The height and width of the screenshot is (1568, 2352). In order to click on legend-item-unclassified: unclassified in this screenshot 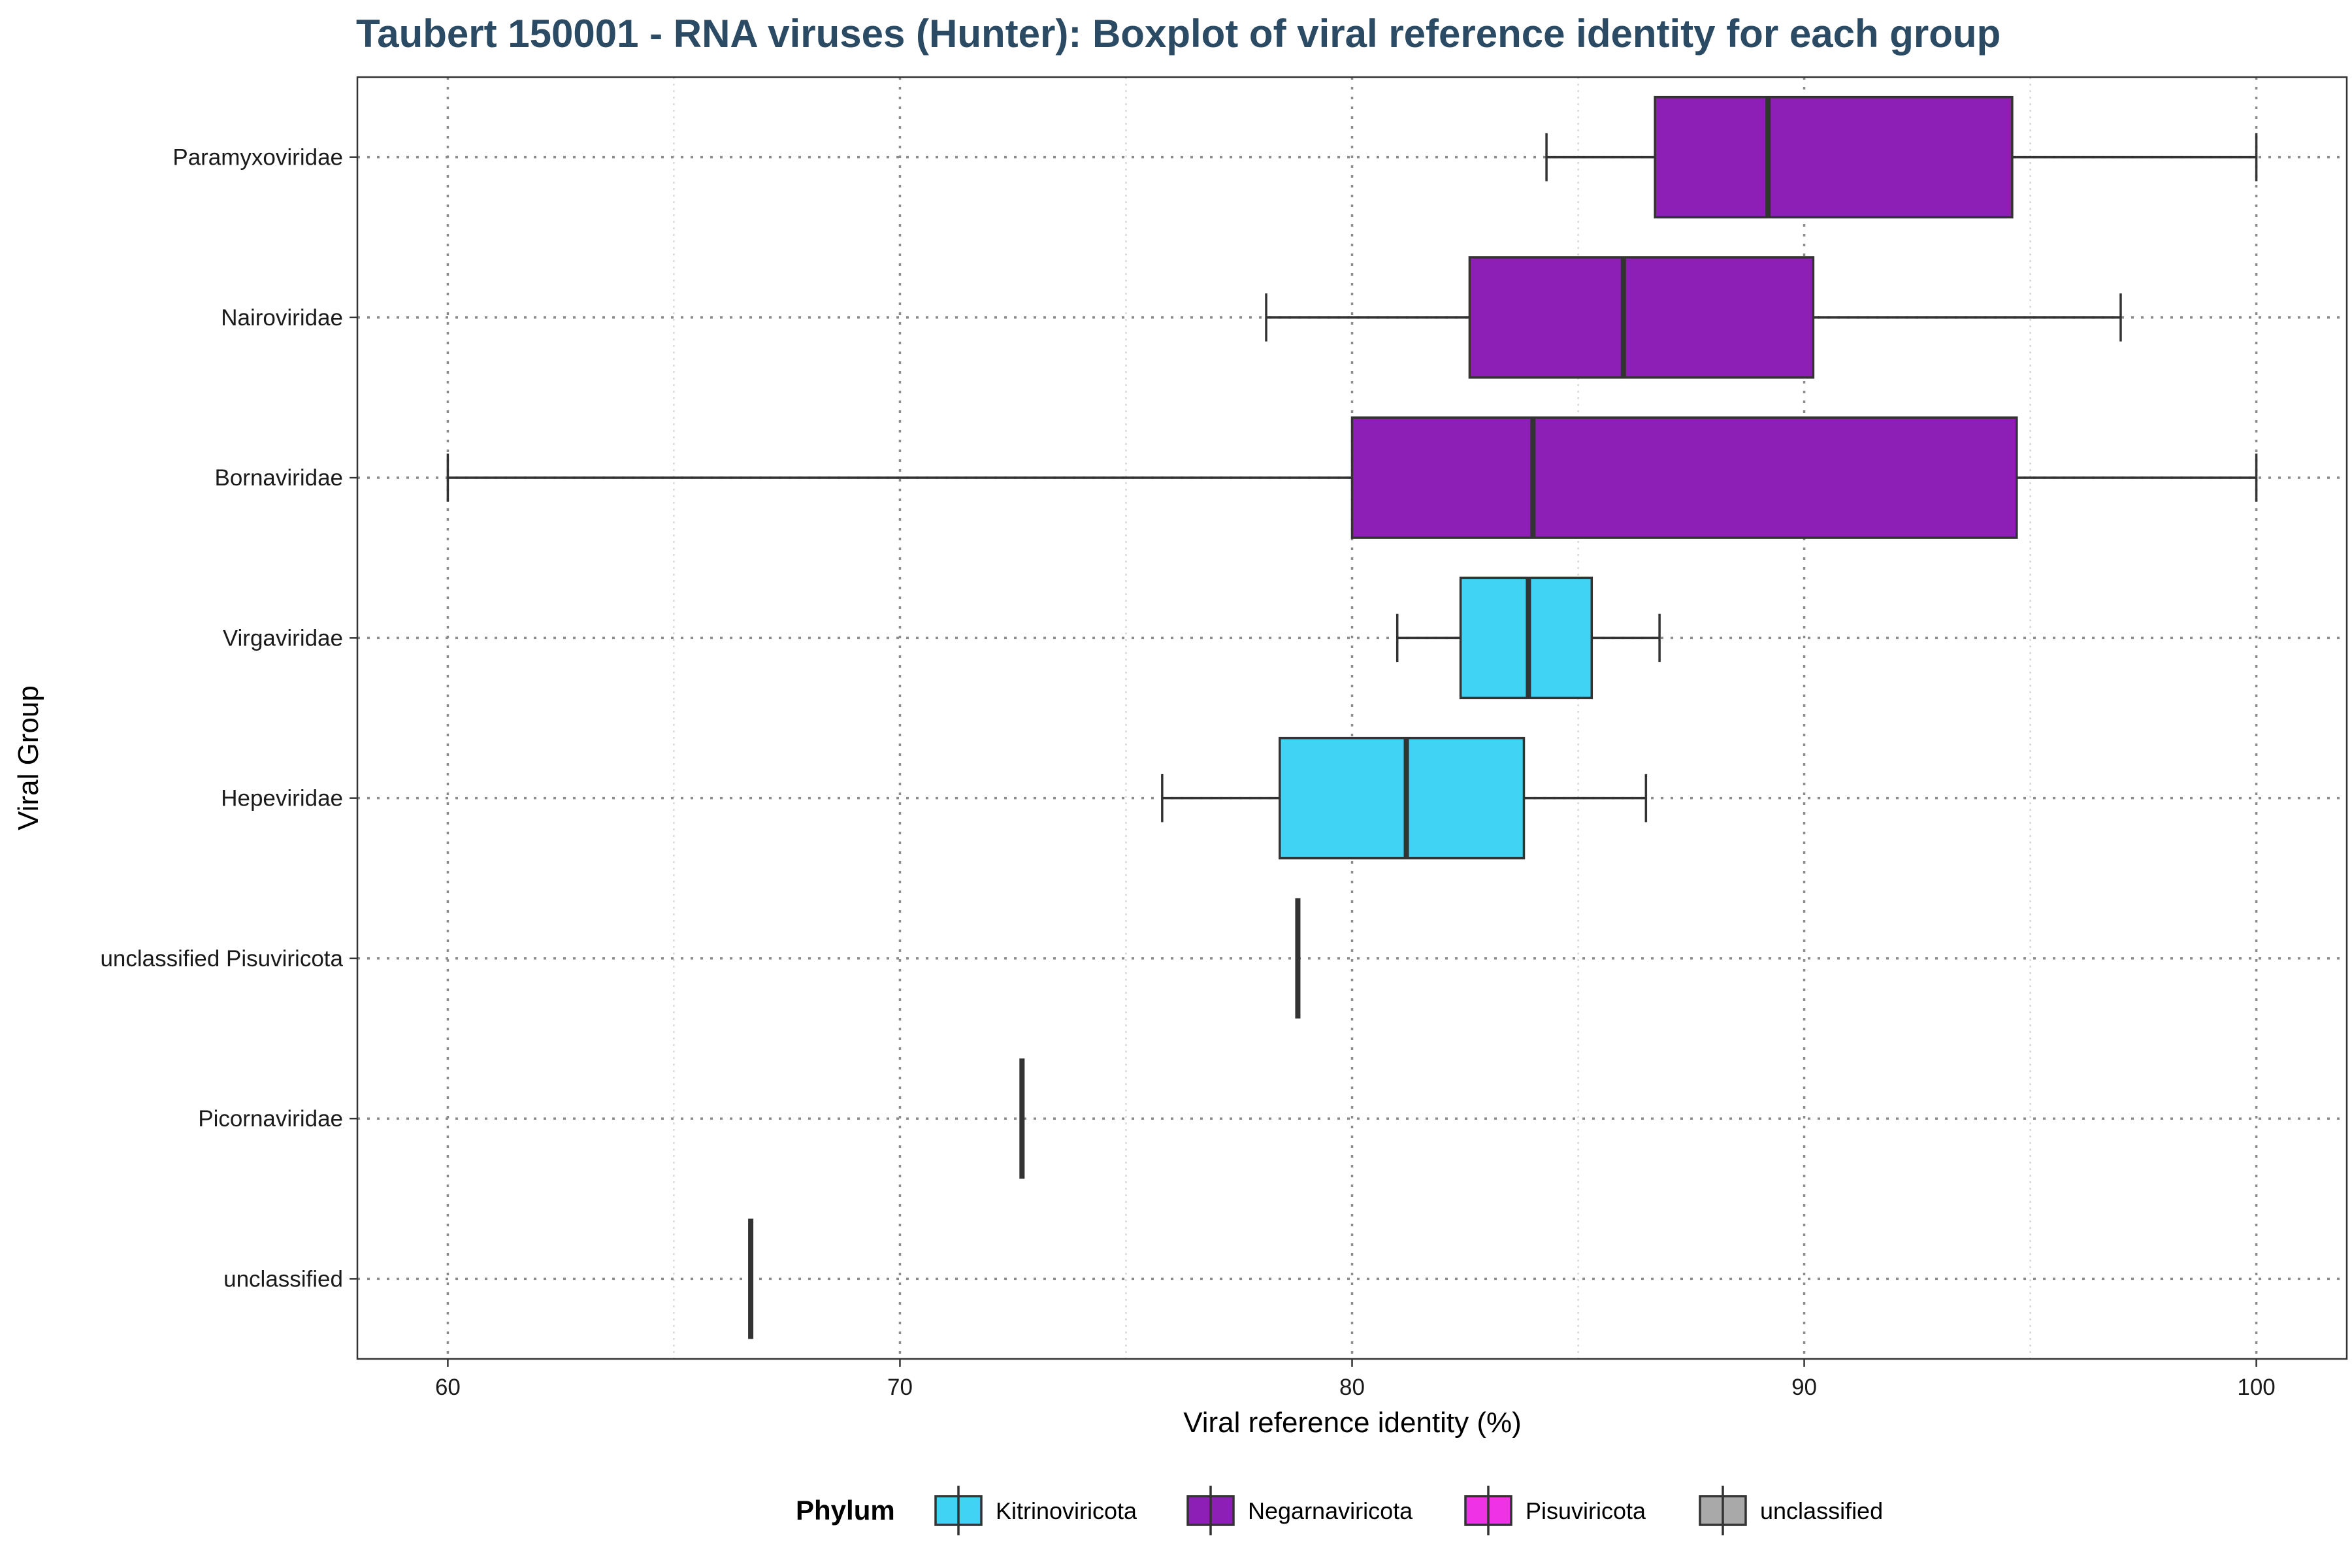, I will do `click(1791, 1510)`.